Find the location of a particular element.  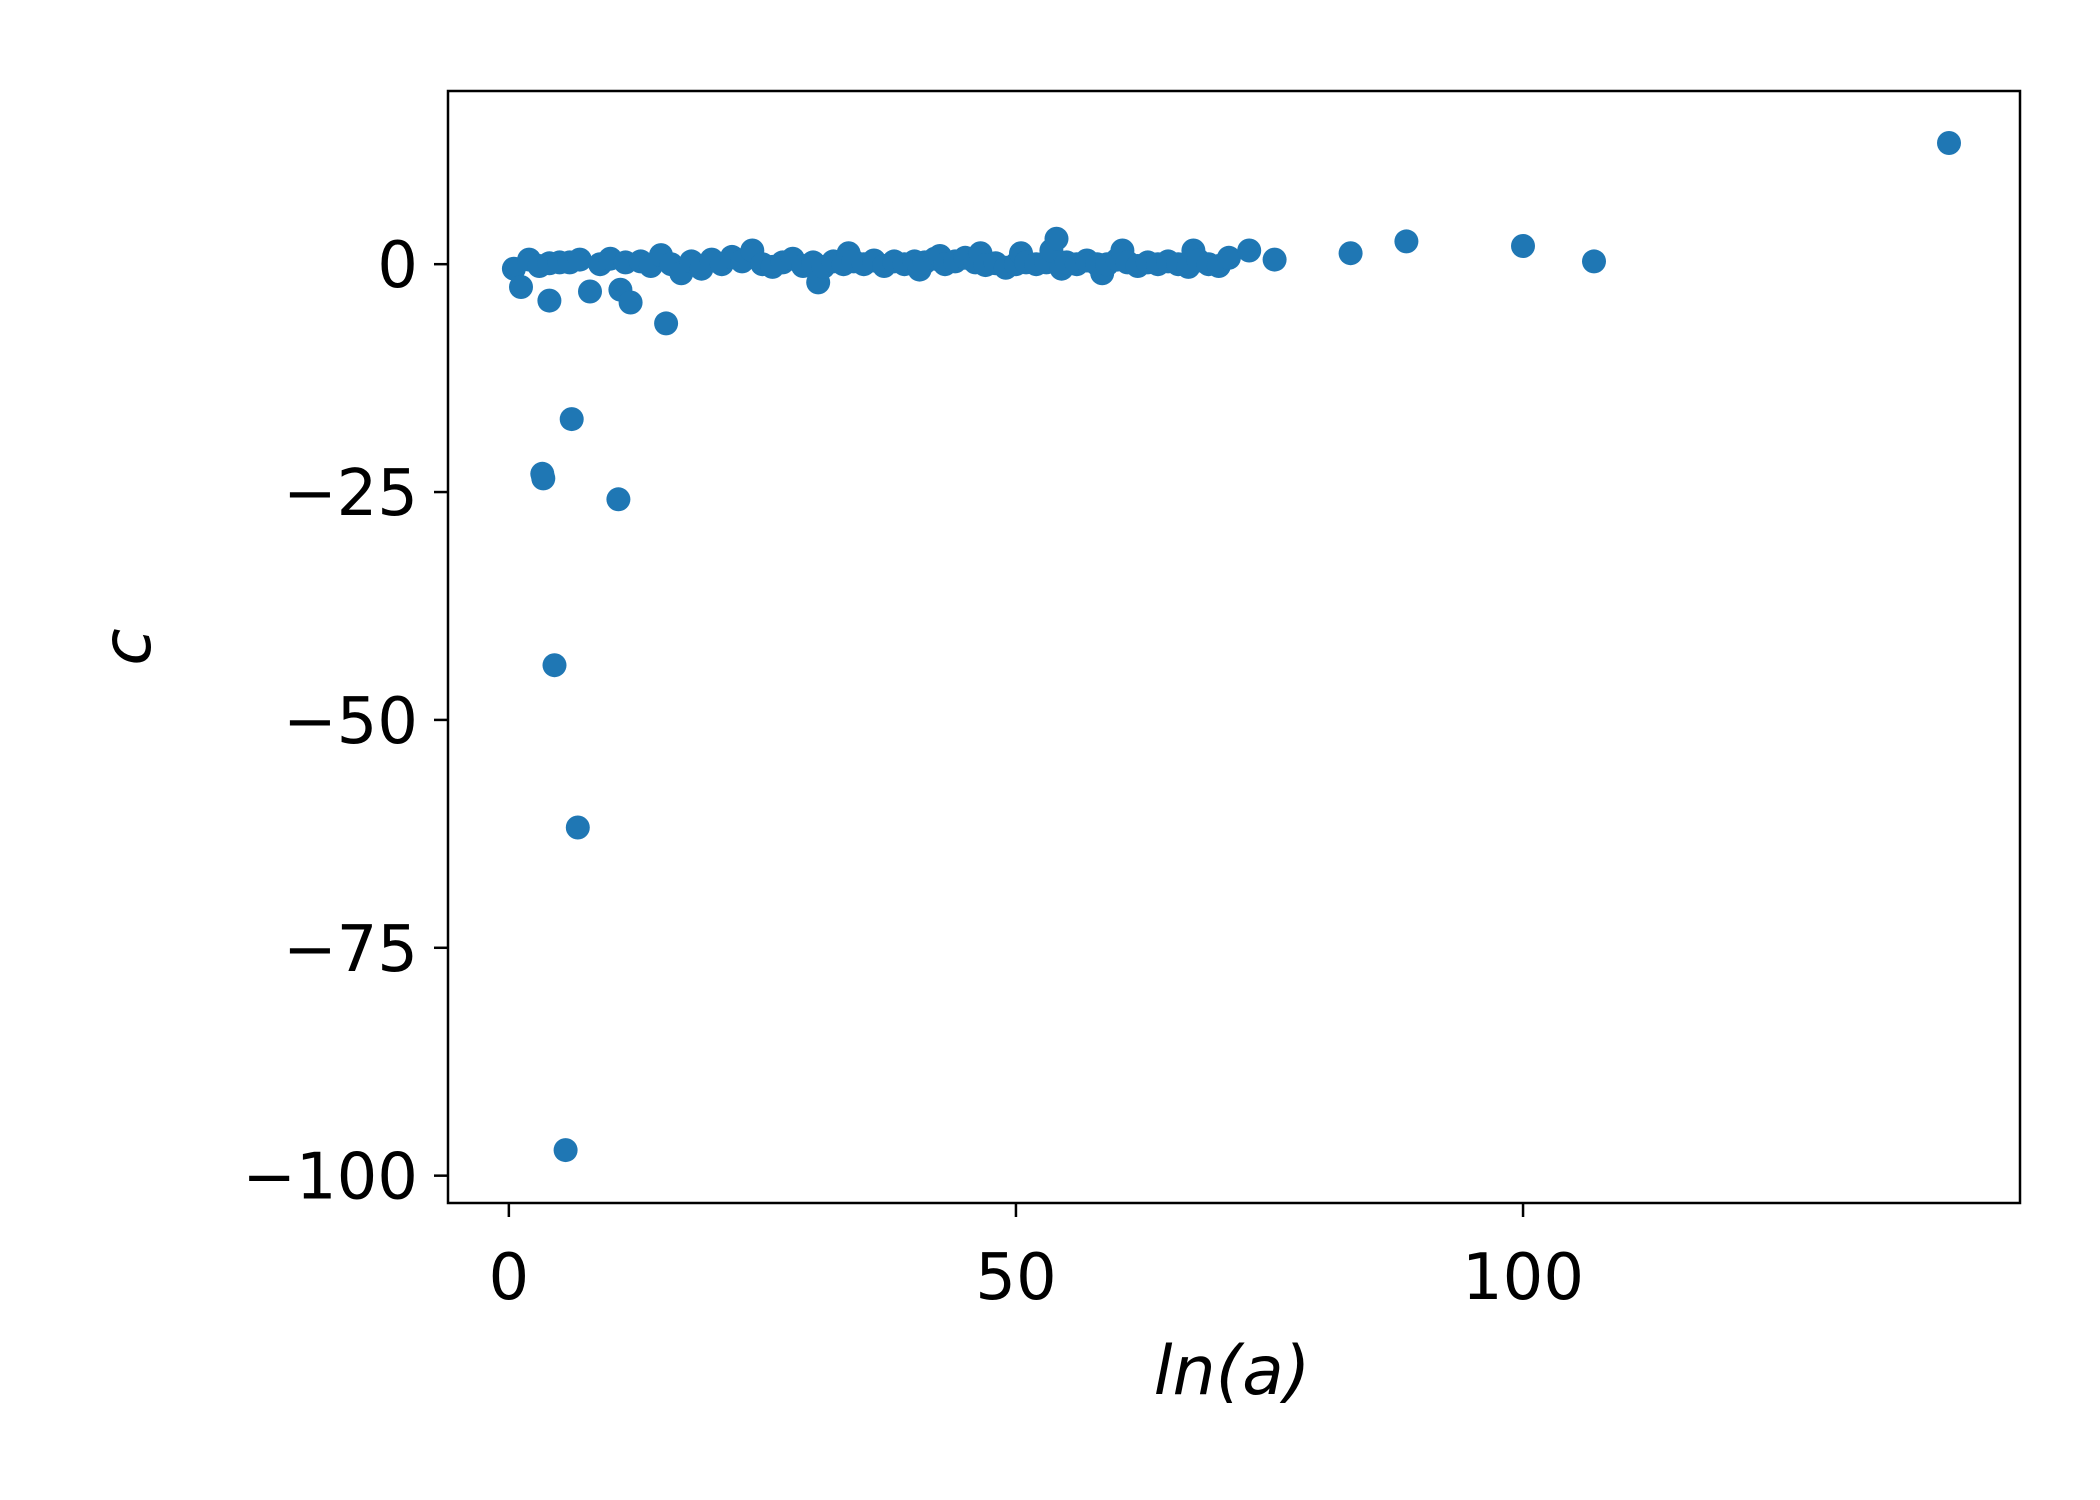

y-tick-label: −50 is located at coordinates (350, 722).